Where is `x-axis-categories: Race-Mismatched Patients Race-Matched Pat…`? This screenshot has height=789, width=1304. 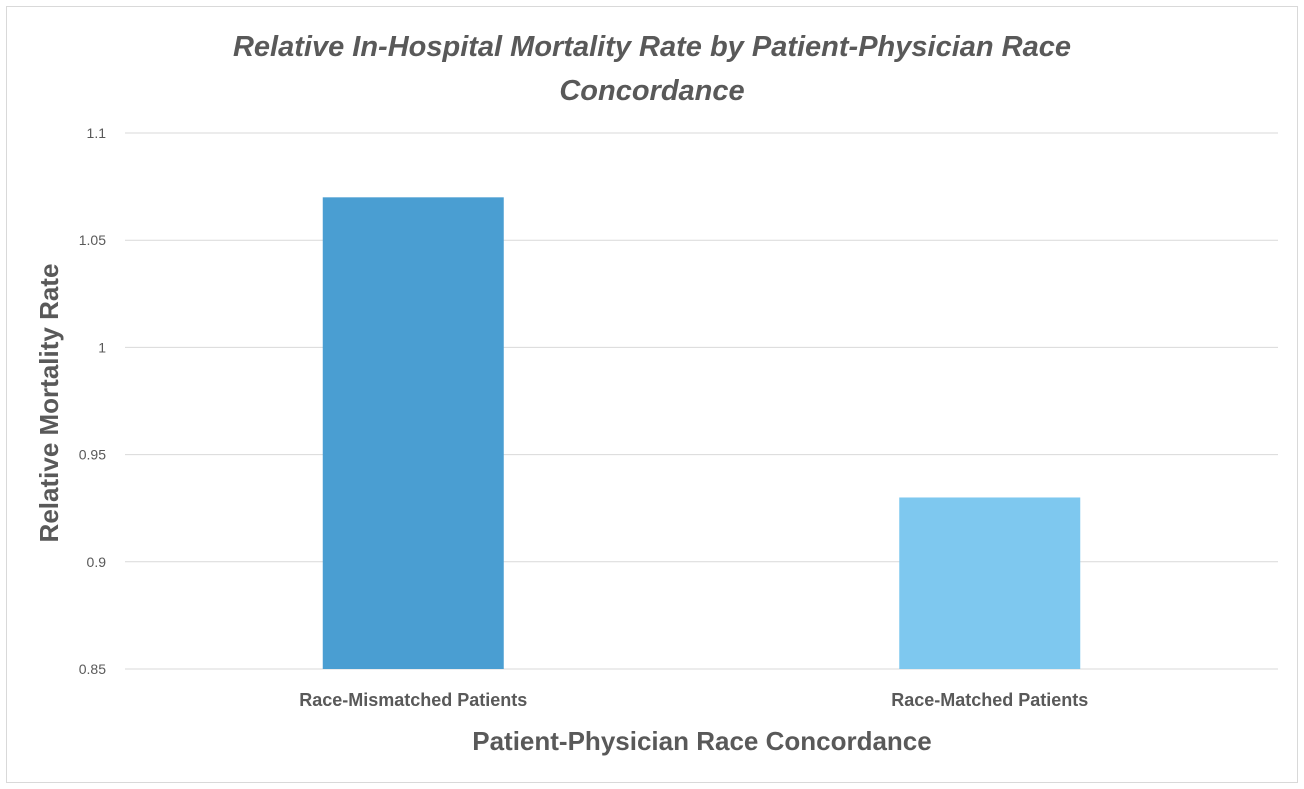 x-axis-categories: Race-Mismatched Patients Race-Matched Pat… is located at coordinates (693, 700).